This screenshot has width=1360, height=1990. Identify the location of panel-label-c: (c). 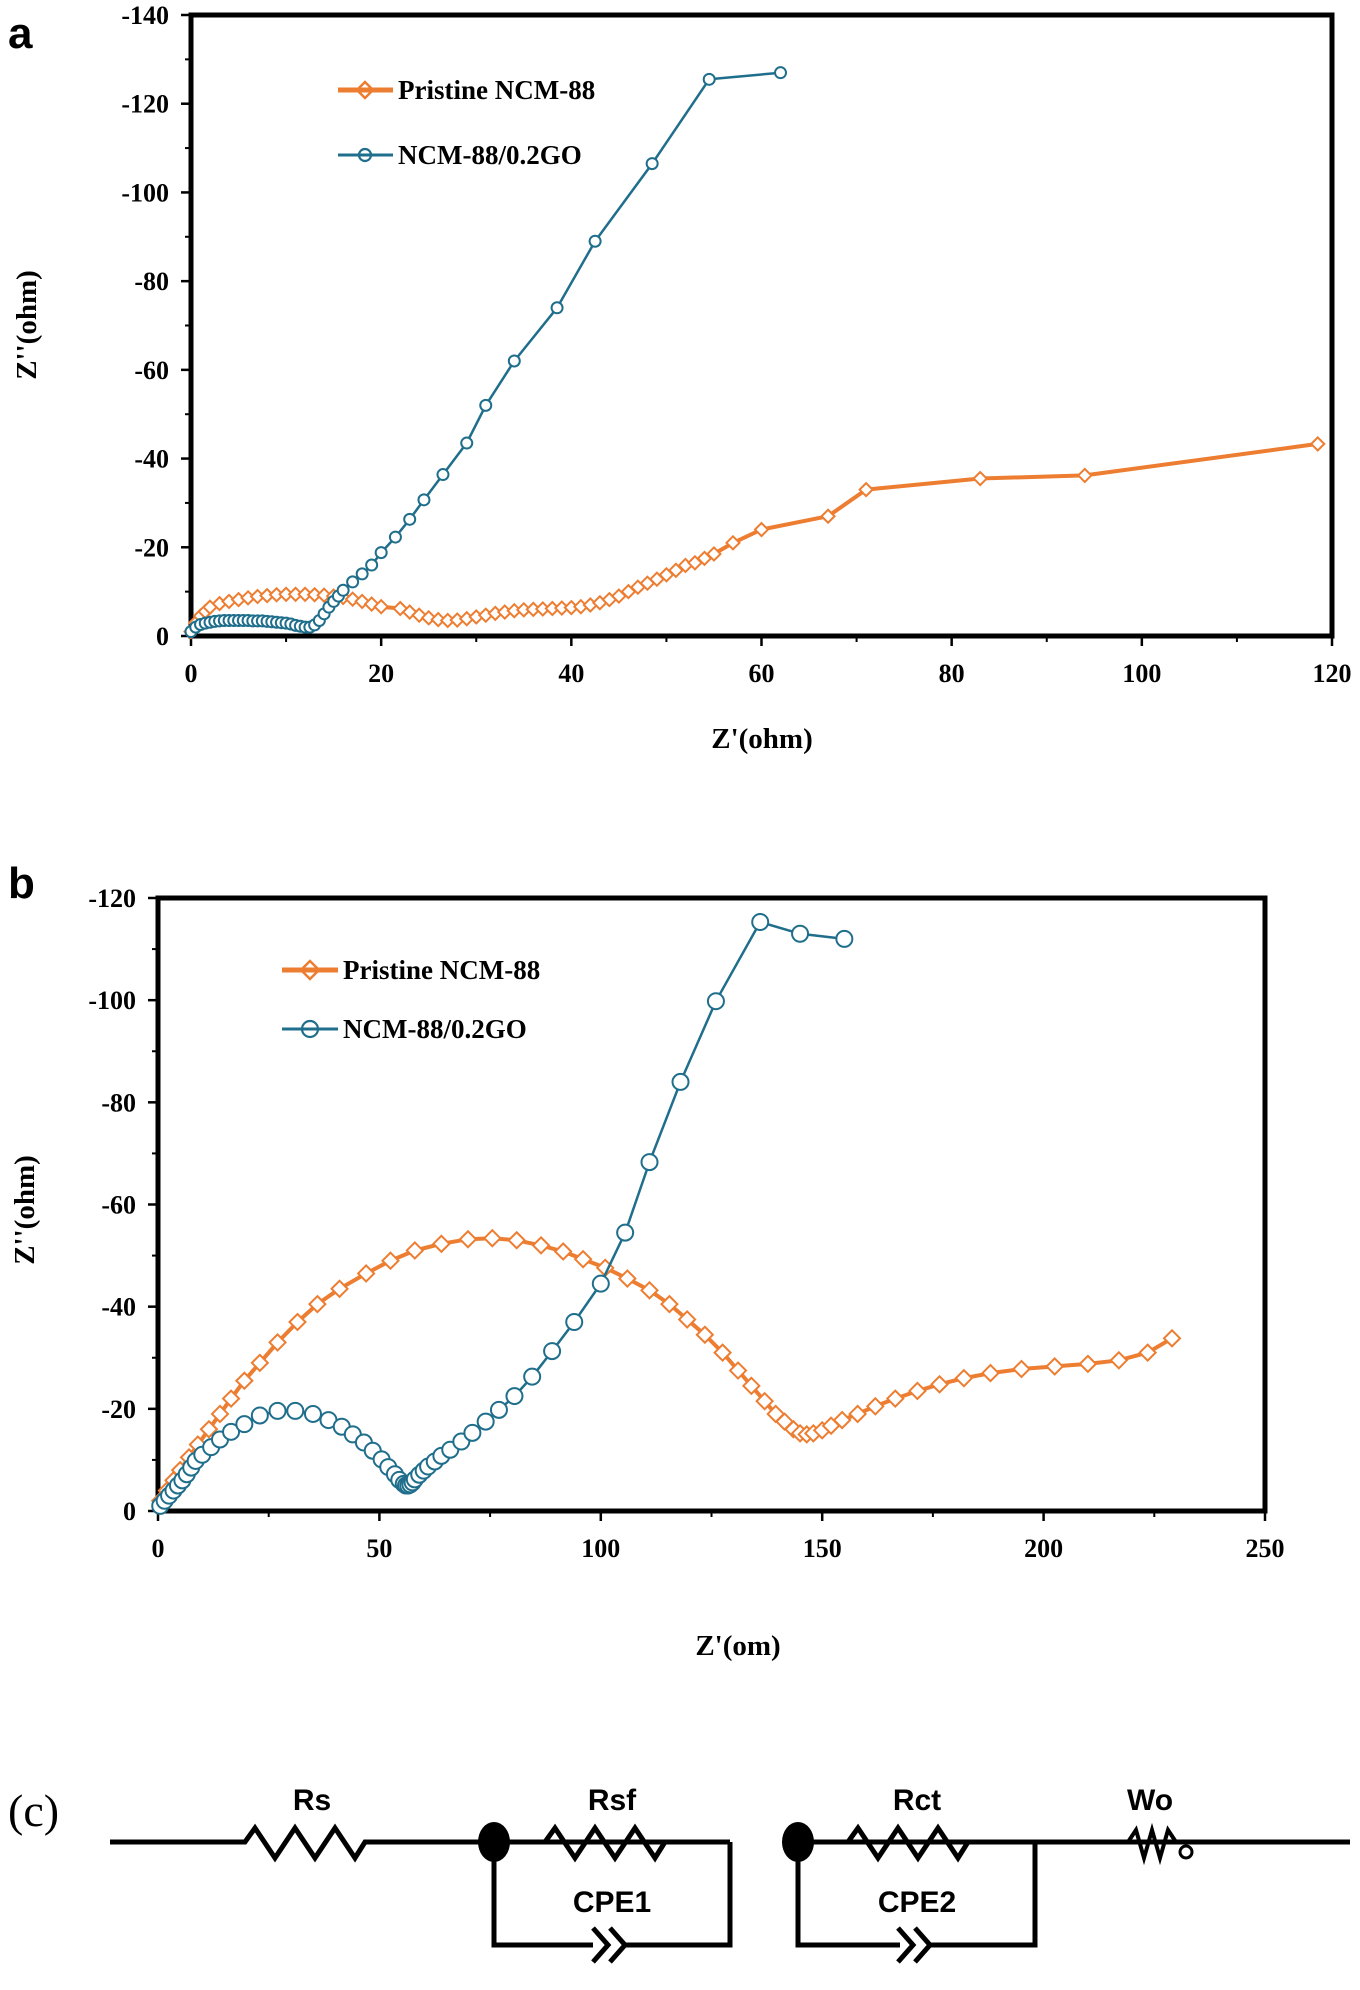
(33, 1810).